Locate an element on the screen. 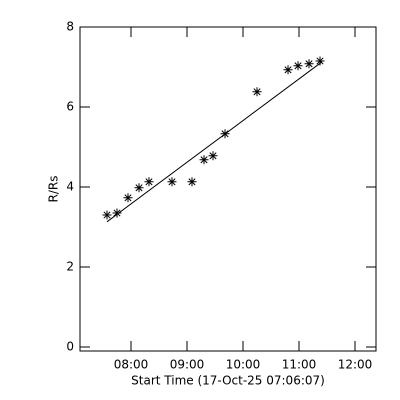 This screenshot has width=400, height=400. y-tick-label: 0 is located at coordinates (70, 347).